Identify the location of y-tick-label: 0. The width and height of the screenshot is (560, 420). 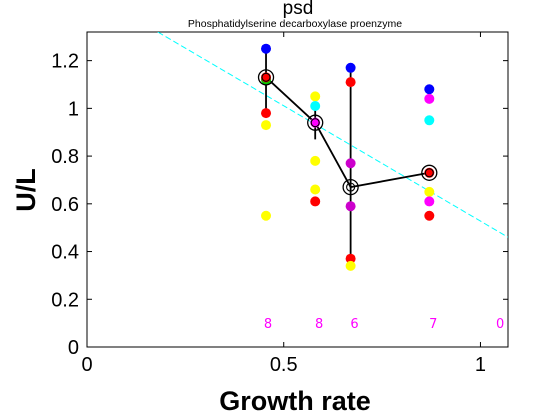
(73, 348).